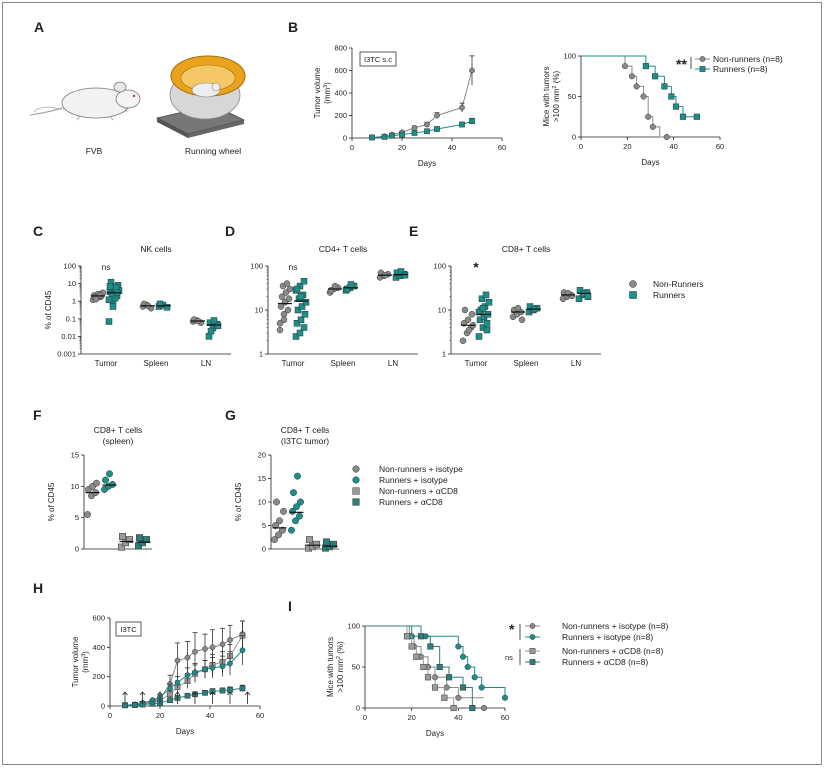 This screenshot has height=774, width=826. I want to click on legend-label: Non-runners + isotype (n=8), so click(615, 626).